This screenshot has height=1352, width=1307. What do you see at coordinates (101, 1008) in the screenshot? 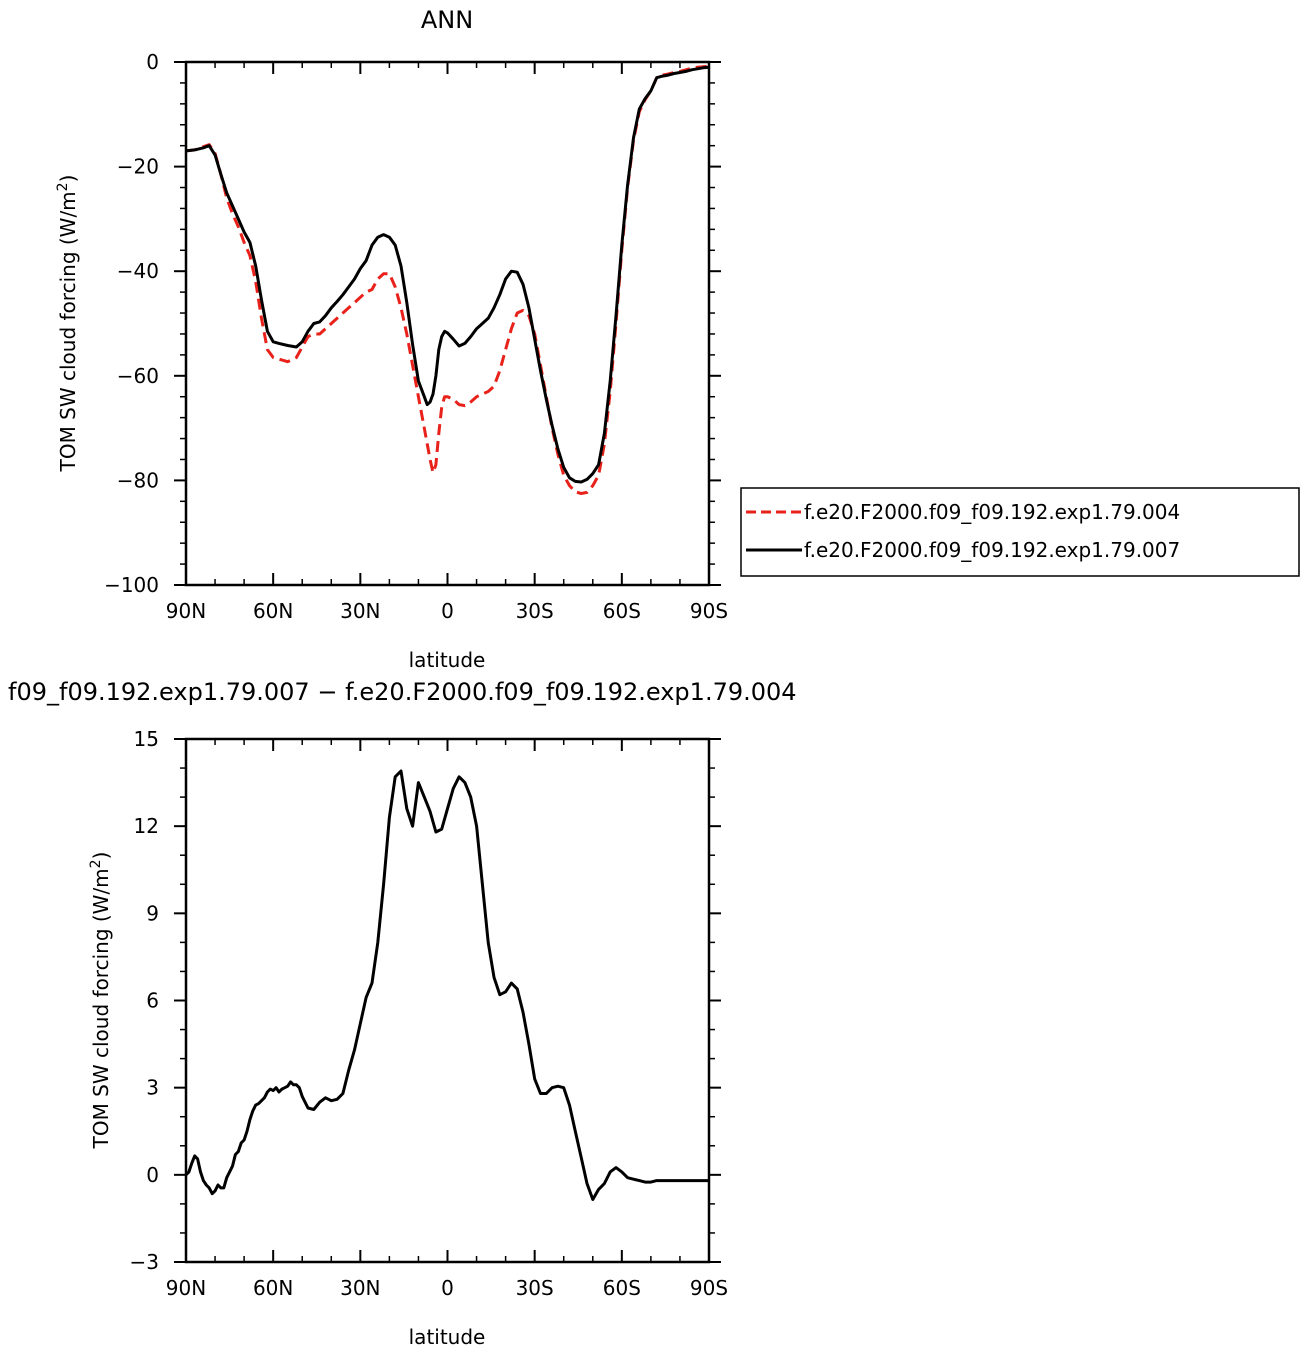
I see `bottom-y-axis-label-main: TOM SW cloud forcing (W/m` at bounding box center [101, 1008].